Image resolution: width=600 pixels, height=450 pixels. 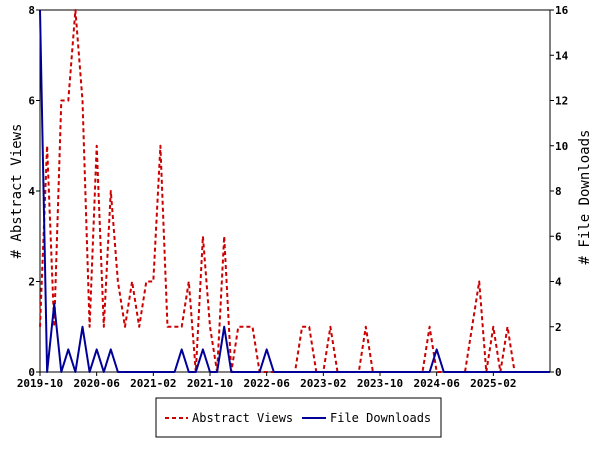 I want to click on y-right-tick-label: 0, so click(x=558, y=372).